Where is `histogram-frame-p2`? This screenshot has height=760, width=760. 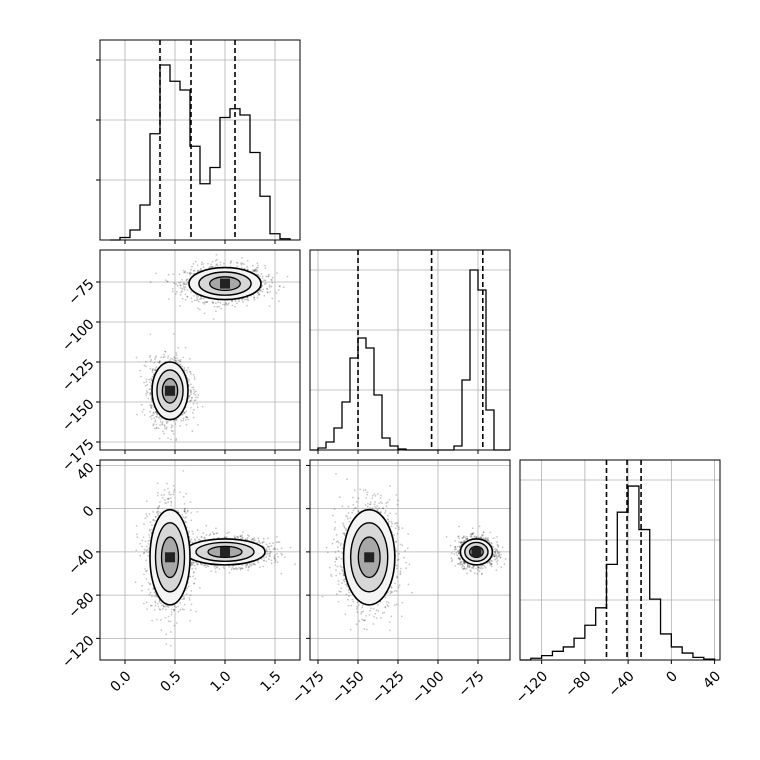
histogram-frame-p2 is located at coordinates (620, 560).